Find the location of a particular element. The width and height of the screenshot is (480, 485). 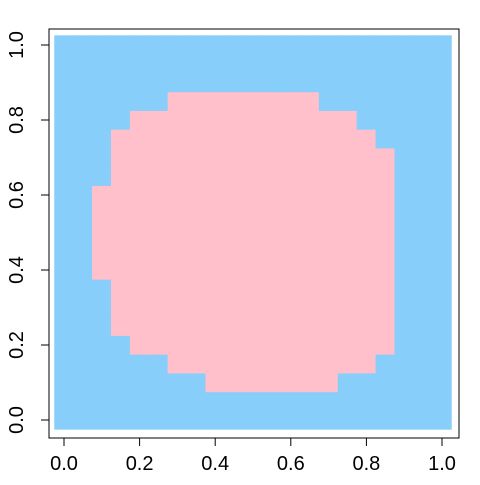

y-tick-label: 0.2 is located at coordinates (17, 345).